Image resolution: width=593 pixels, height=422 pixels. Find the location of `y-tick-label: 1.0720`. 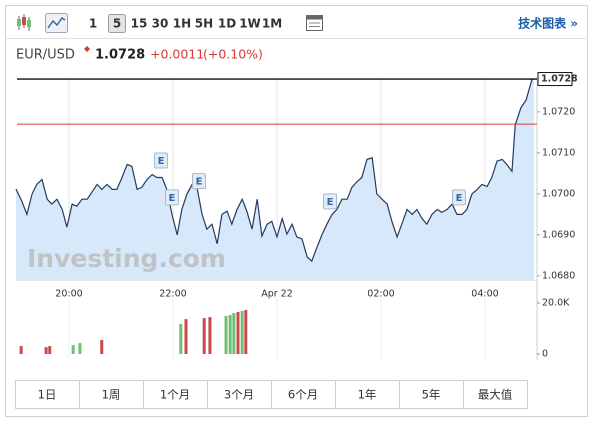

y-tick-label: 1.0720 is located at coordinates (558, 111).